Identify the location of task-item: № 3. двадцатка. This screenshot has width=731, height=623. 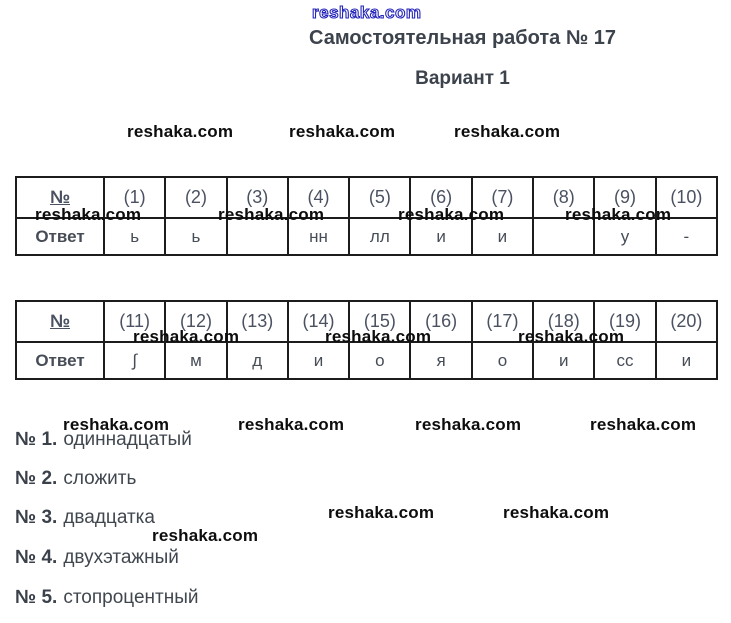
(85, 518).